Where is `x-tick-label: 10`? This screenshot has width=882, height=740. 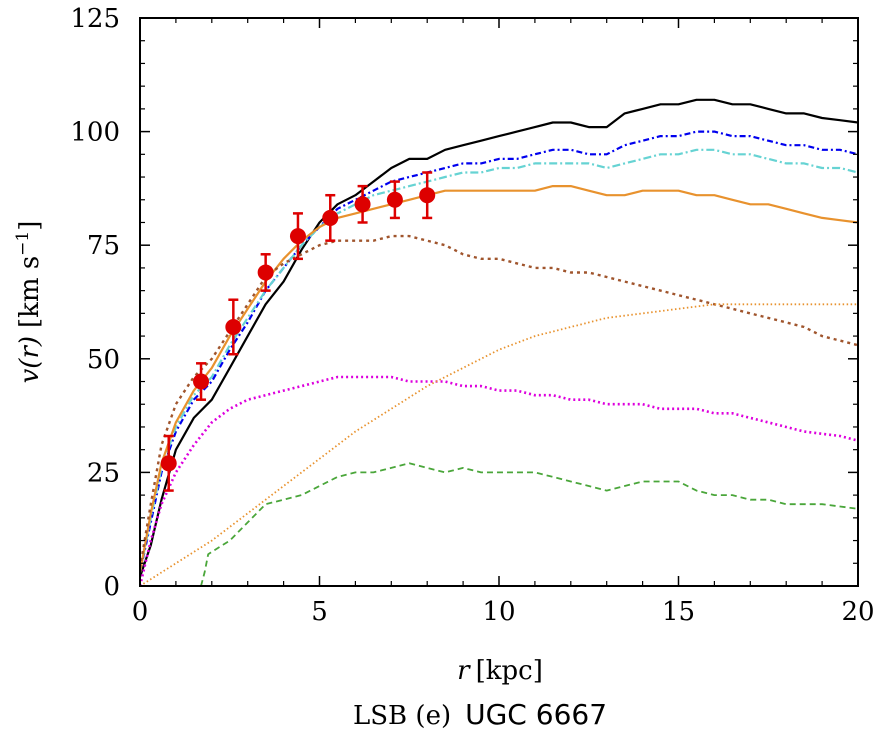
x-tick-label: 10 is located at coordinates (498, 612).